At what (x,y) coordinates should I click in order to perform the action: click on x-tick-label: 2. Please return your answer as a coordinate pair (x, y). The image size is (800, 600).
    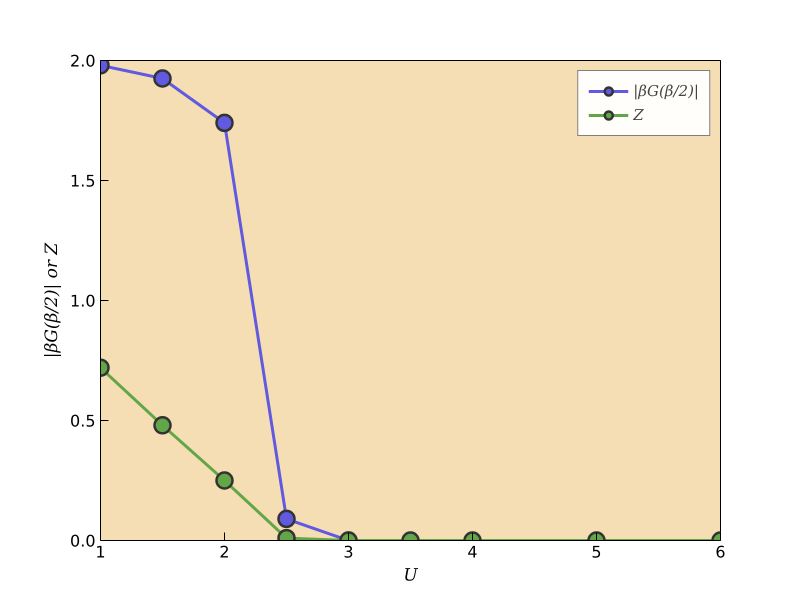
    Looking at the image, I should click on (224, 552).